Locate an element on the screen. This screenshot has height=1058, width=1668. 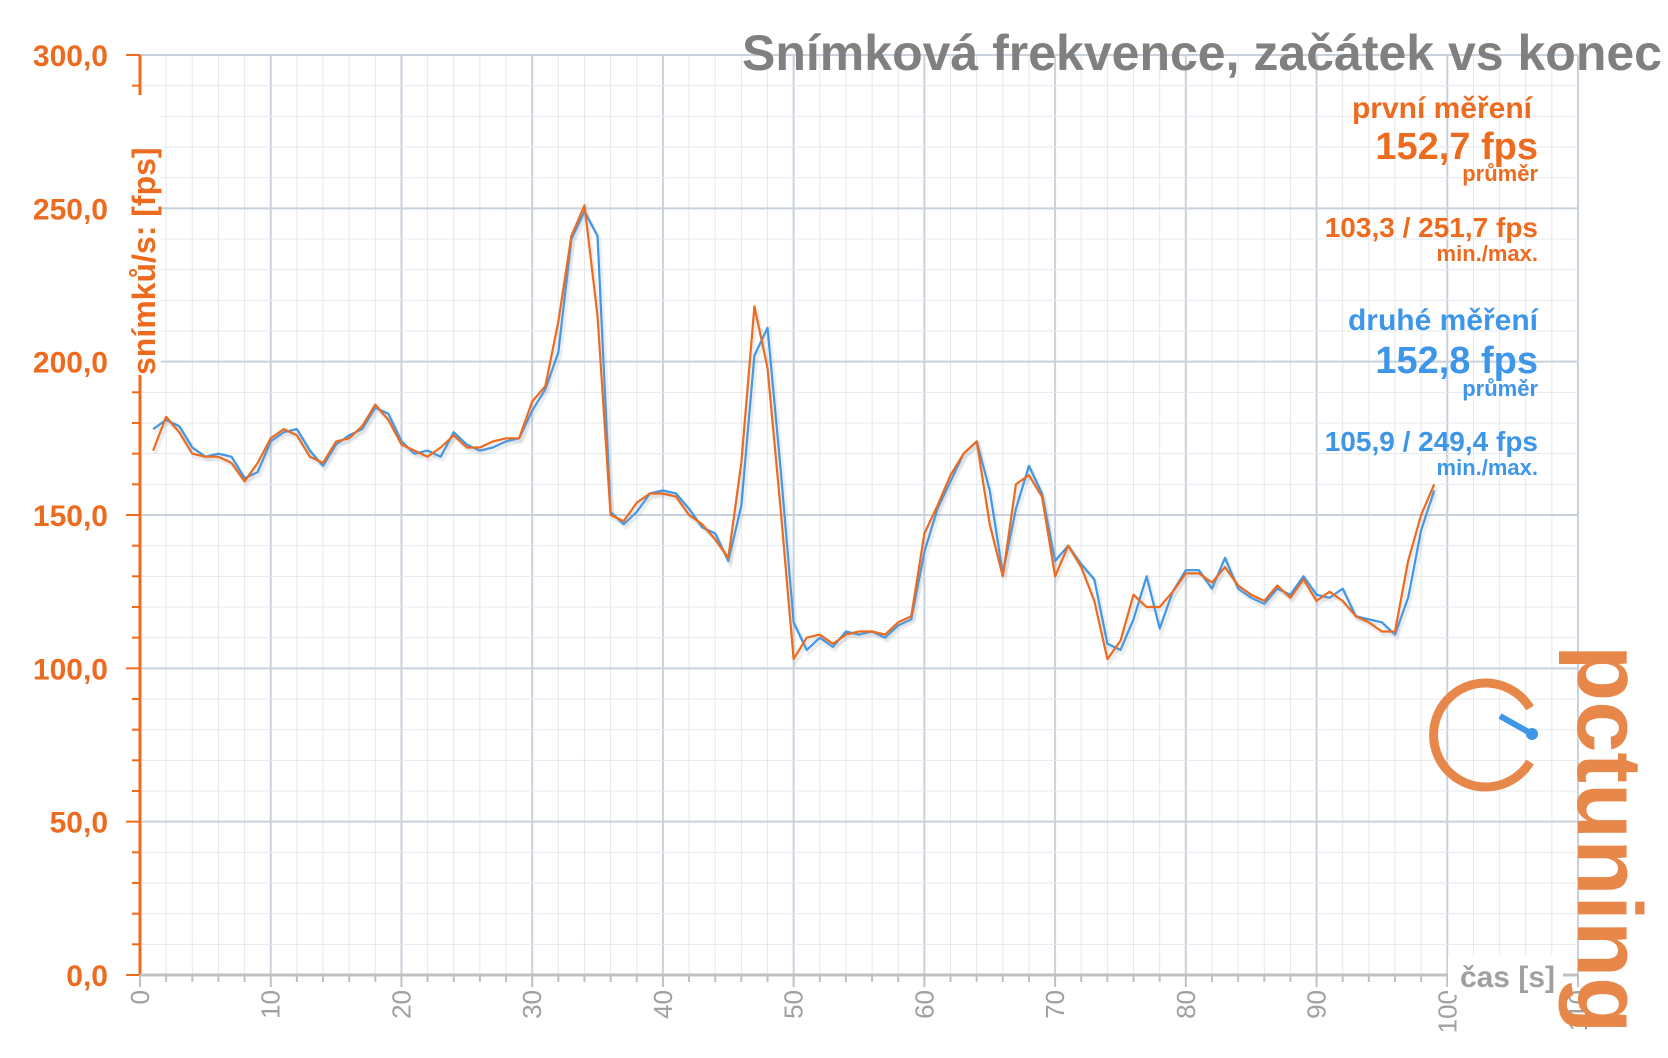
x-tick-label: 50 is located at coordinates (794, 1004).